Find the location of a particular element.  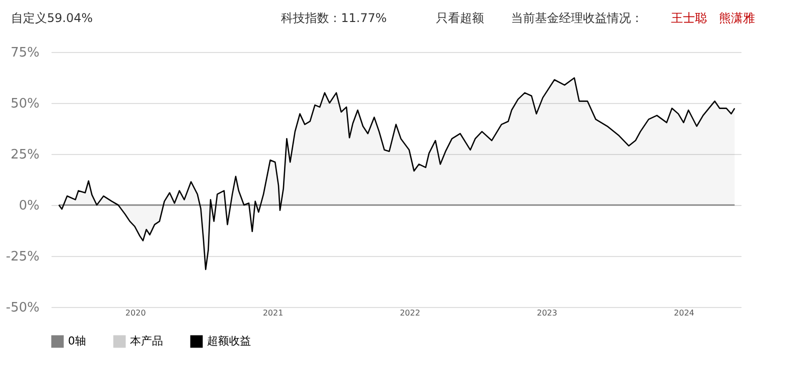

x-tick-label: 2023 is located at coordinates (547, 313).